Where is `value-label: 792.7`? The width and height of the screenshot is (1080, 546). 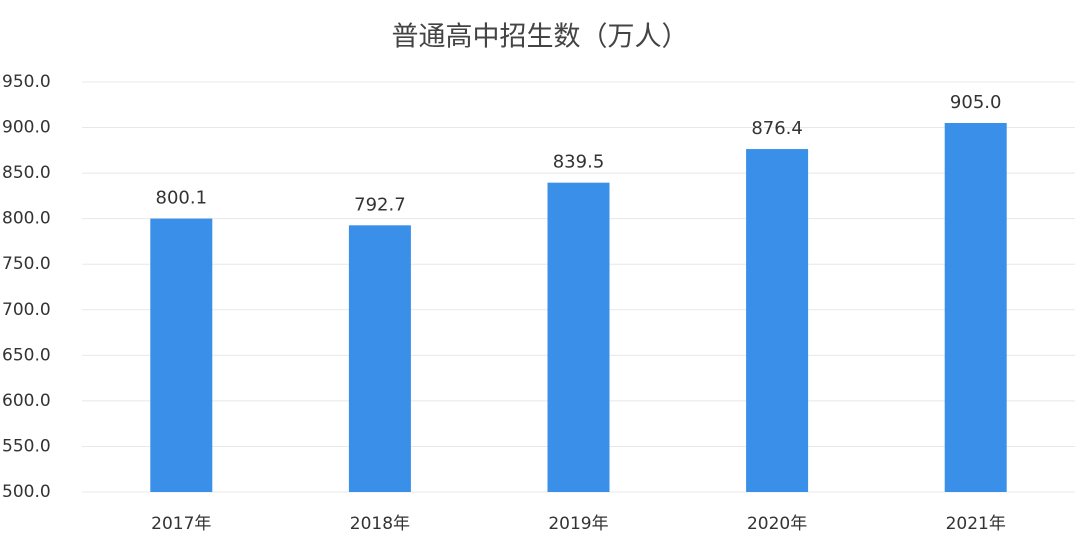 value-label: 792.7 is located at coordinates (380, 204).